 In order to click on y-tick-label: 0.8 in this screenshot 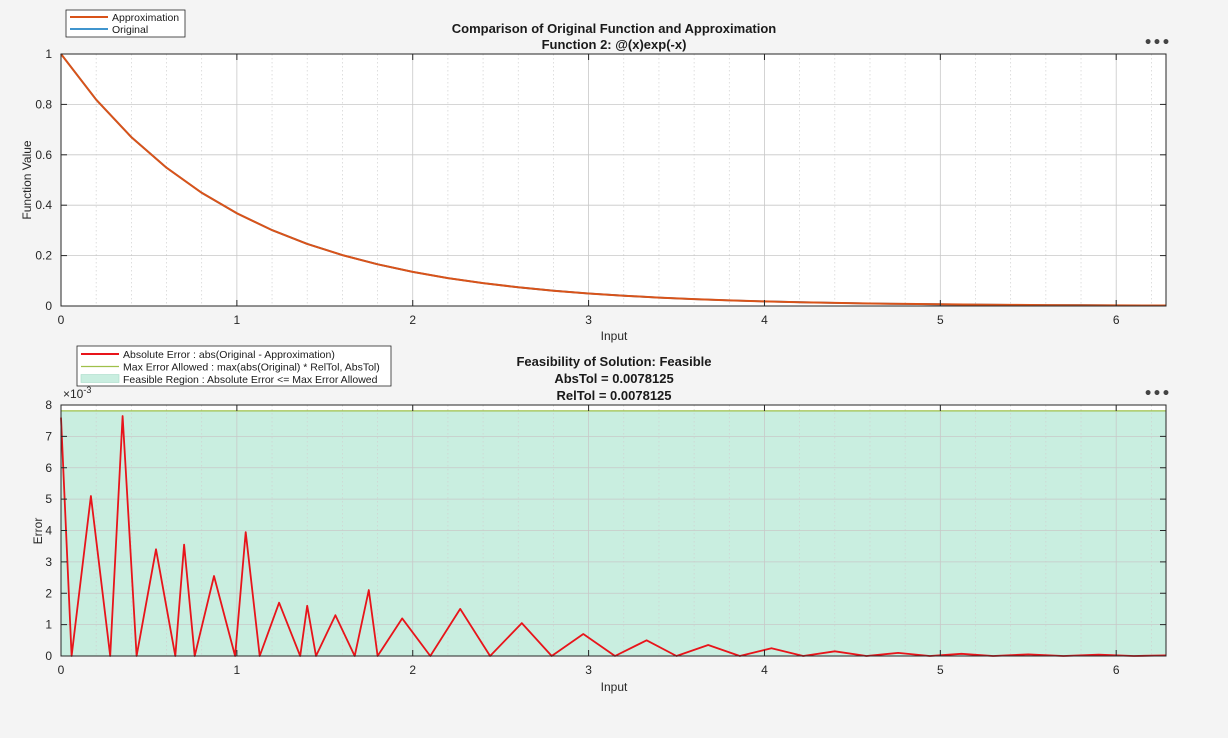, I will do `click(43, 104)`.